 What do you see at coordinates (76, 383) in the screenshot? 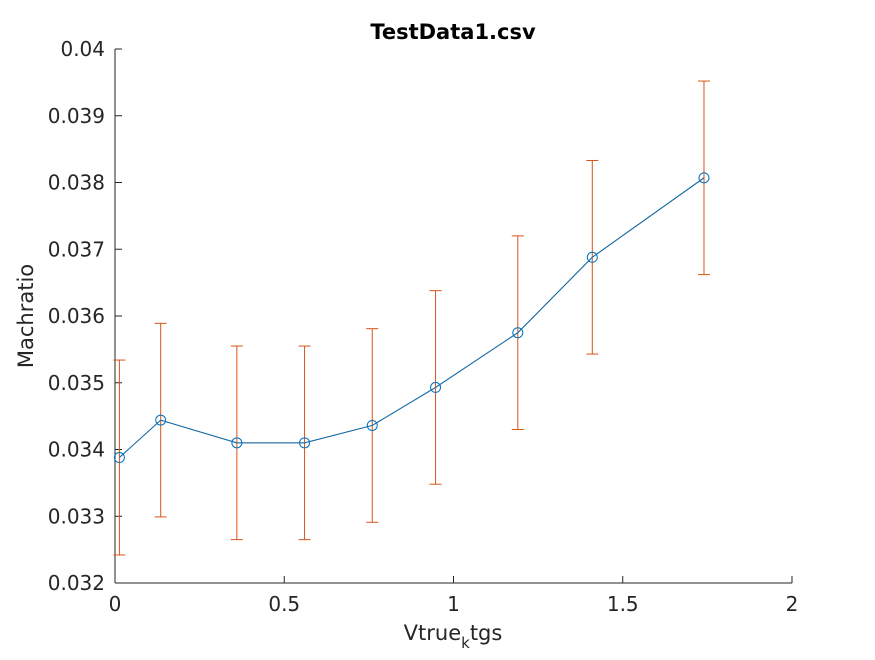
I see `y-tick-label: 0.035` at bounding box center [76, 383].